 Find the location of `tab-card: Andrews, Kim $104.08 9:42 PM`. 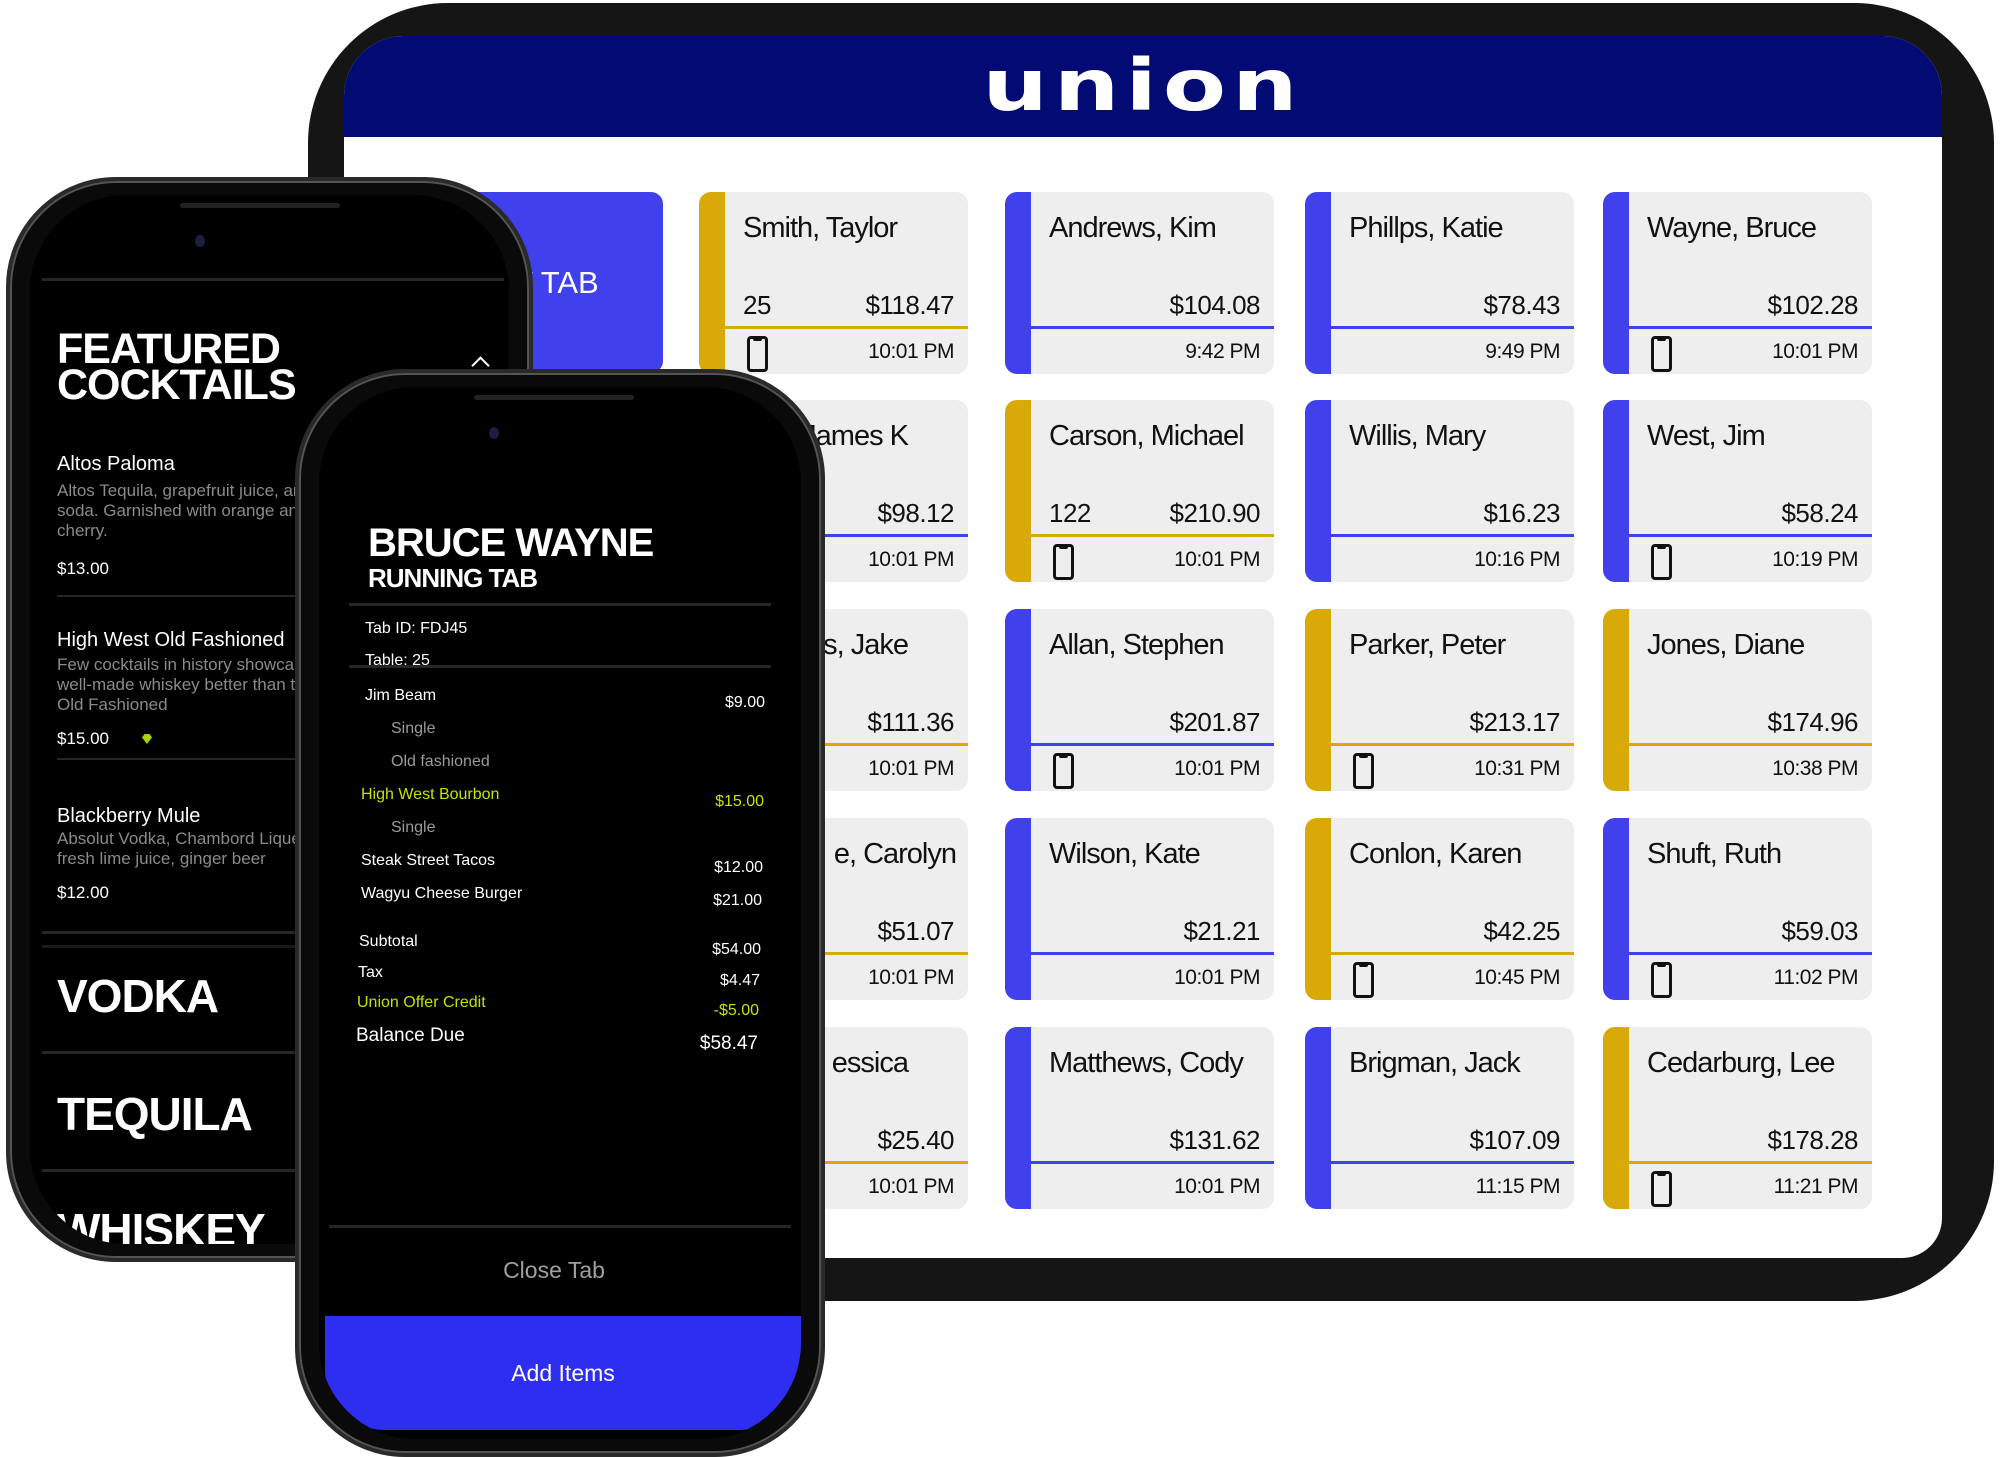

tab-card: Andrews, Kim $104.08 9:42 PM is located at coordinates (1139, 283).